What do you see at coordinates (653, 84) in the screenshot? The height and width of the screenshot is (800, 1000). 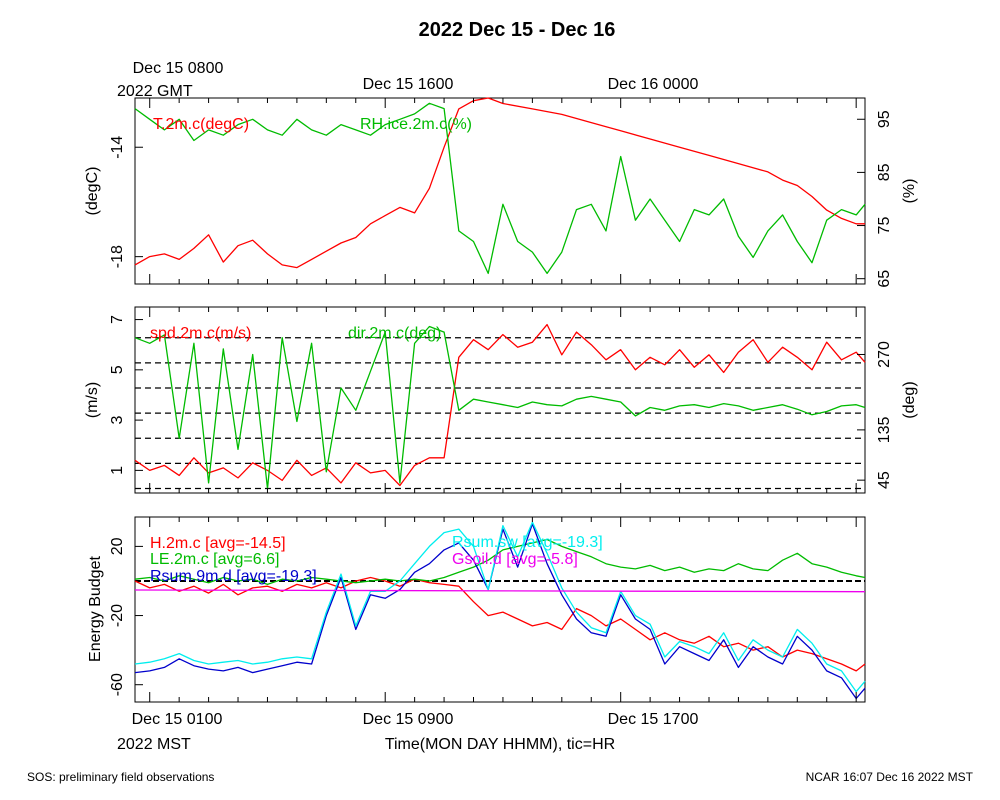 I see `top-tick-label-3: Dec 16 0000` at bounding box center [653, 84].